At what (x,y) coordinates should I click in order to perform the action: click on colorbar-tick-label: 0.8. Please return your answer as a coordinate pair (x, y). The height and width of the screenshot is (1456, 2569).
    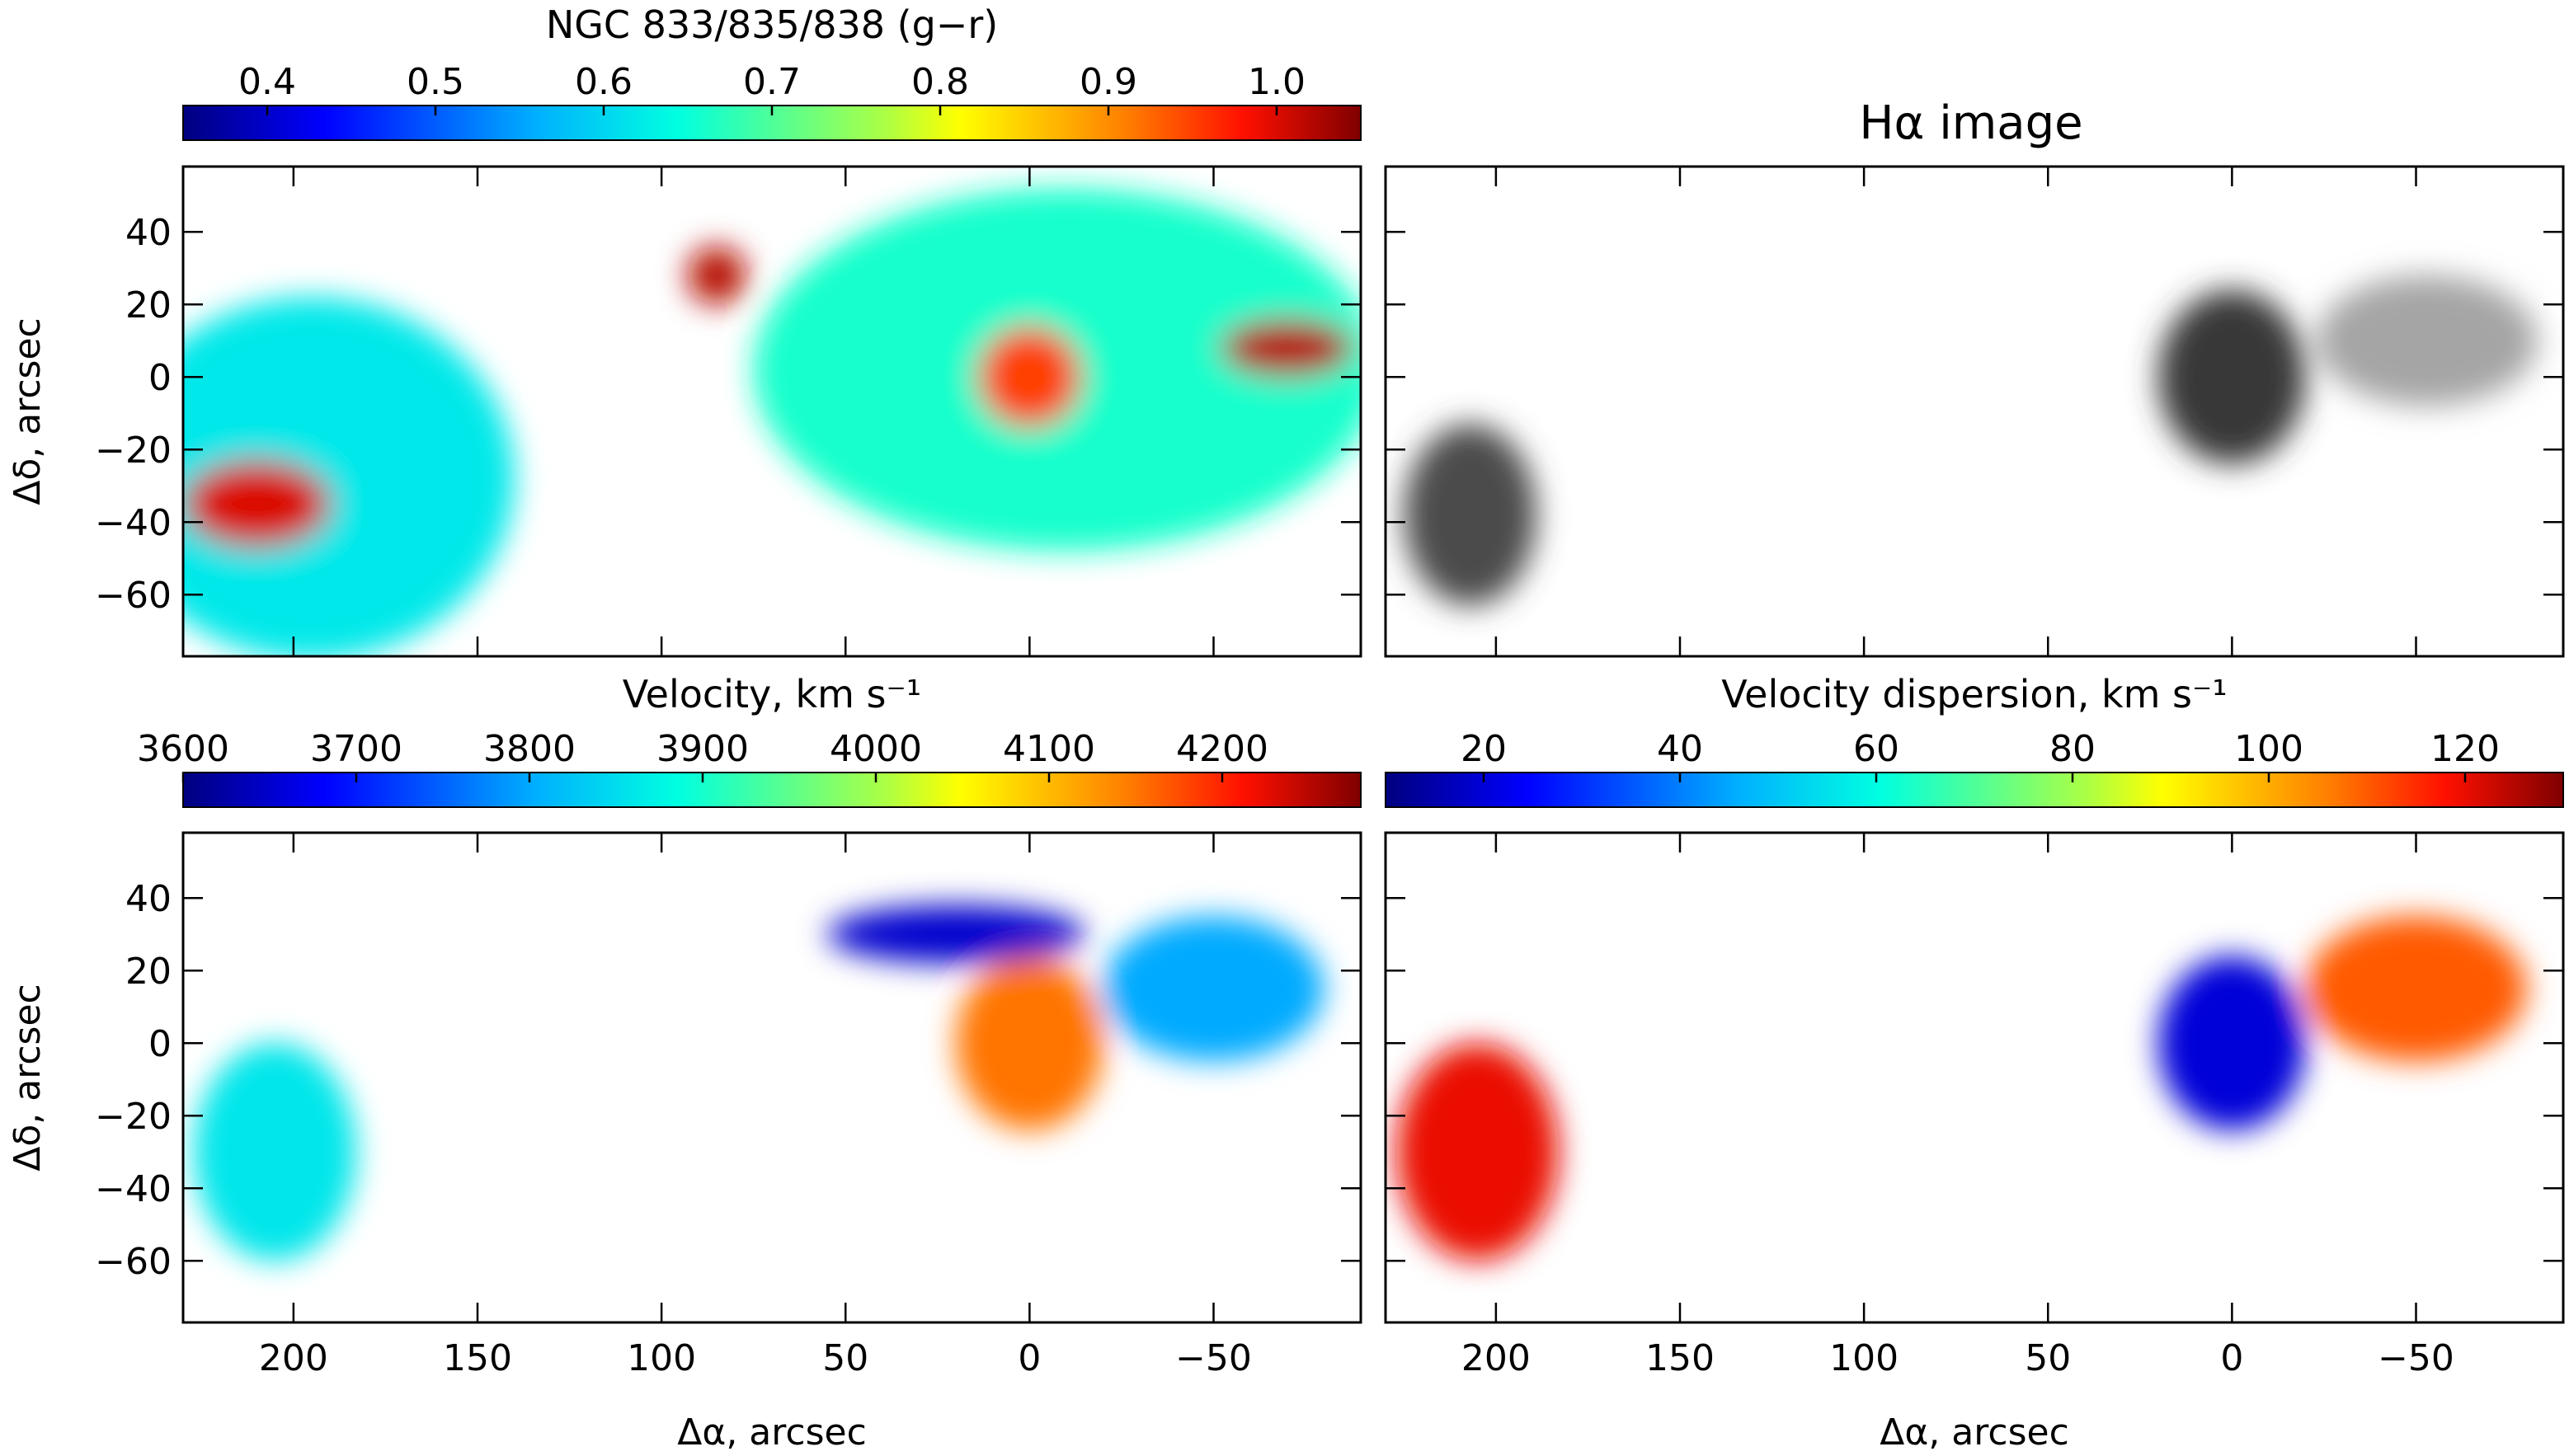
    Looking at the image, I should click on (940, 82).